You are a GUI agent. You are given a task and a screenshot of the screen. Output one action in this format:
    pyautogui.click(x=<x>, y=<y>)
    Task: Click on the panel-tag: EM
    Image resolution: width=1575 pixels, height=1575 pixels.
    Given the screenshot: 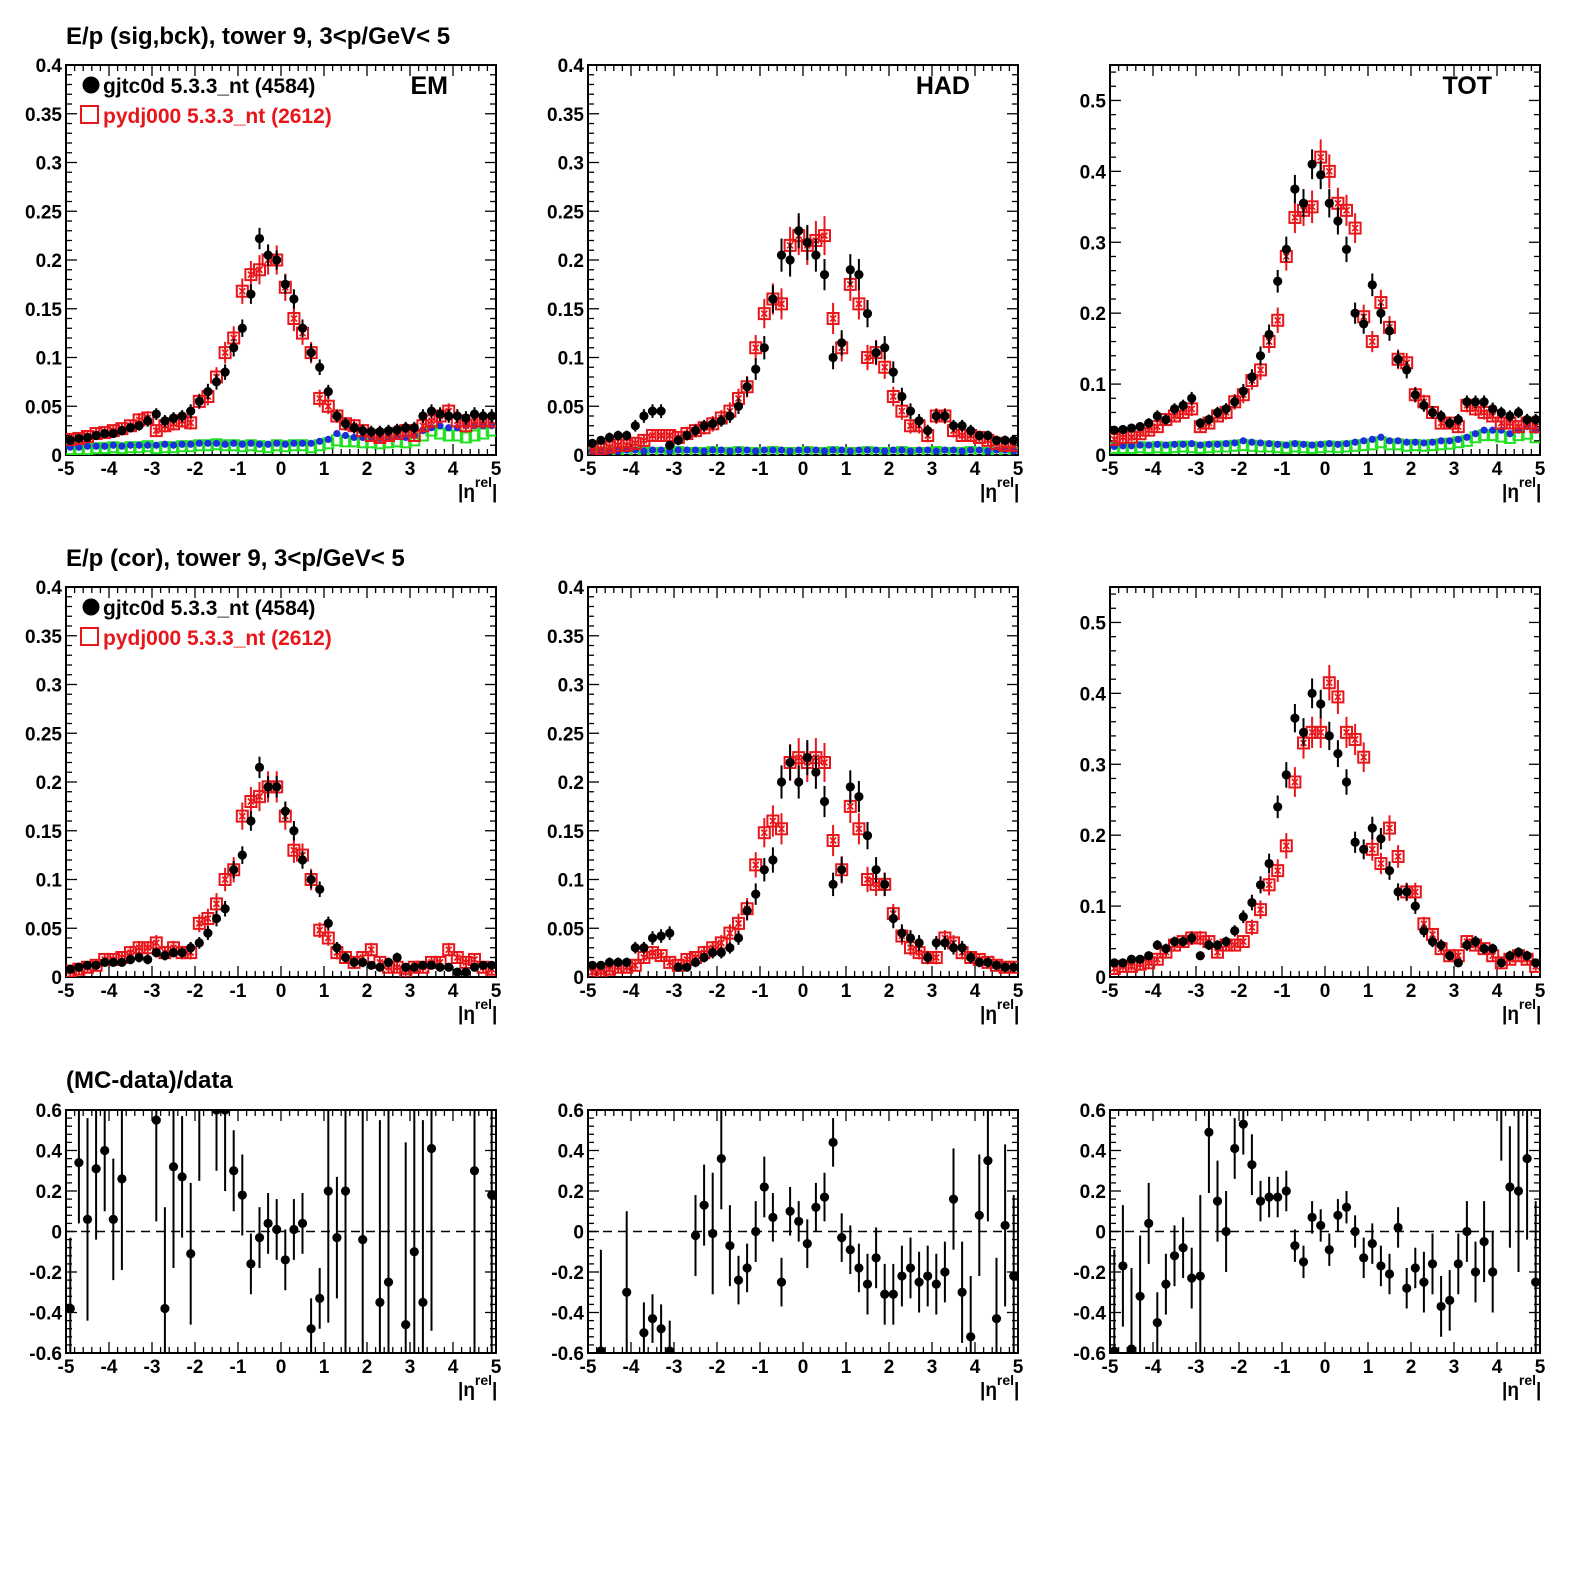 What is the action you would take?
    pyautogui.click(x=430, y=86)
    